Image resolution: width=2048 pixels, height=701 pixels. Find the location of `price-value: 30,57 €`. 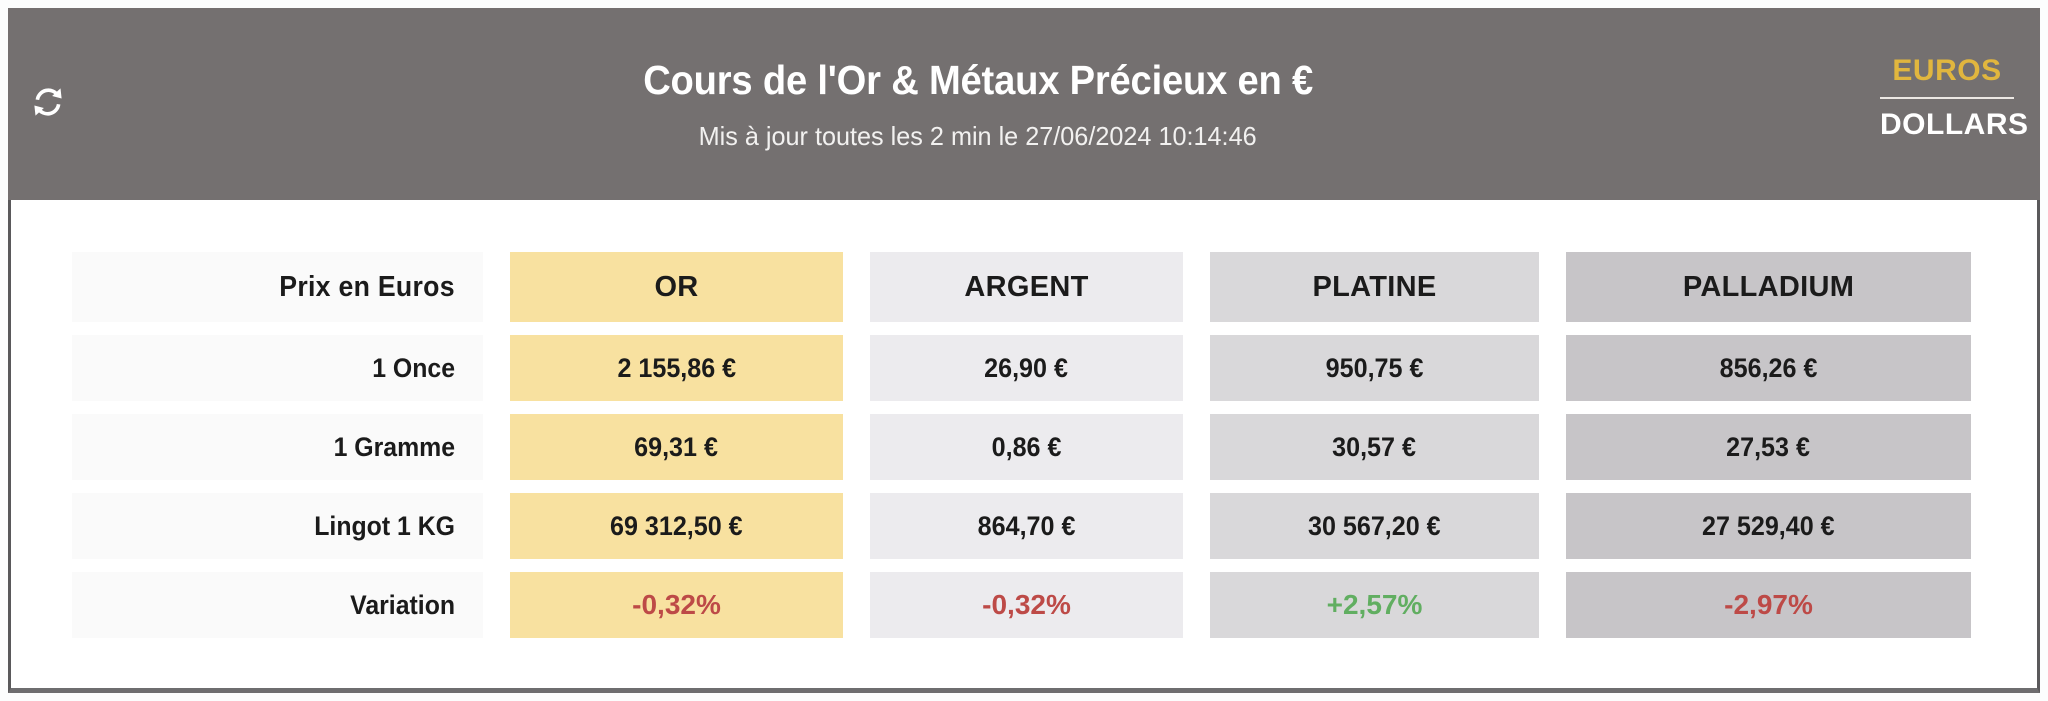

price-value: 30,57 € is located at coordinates (1374, 446).